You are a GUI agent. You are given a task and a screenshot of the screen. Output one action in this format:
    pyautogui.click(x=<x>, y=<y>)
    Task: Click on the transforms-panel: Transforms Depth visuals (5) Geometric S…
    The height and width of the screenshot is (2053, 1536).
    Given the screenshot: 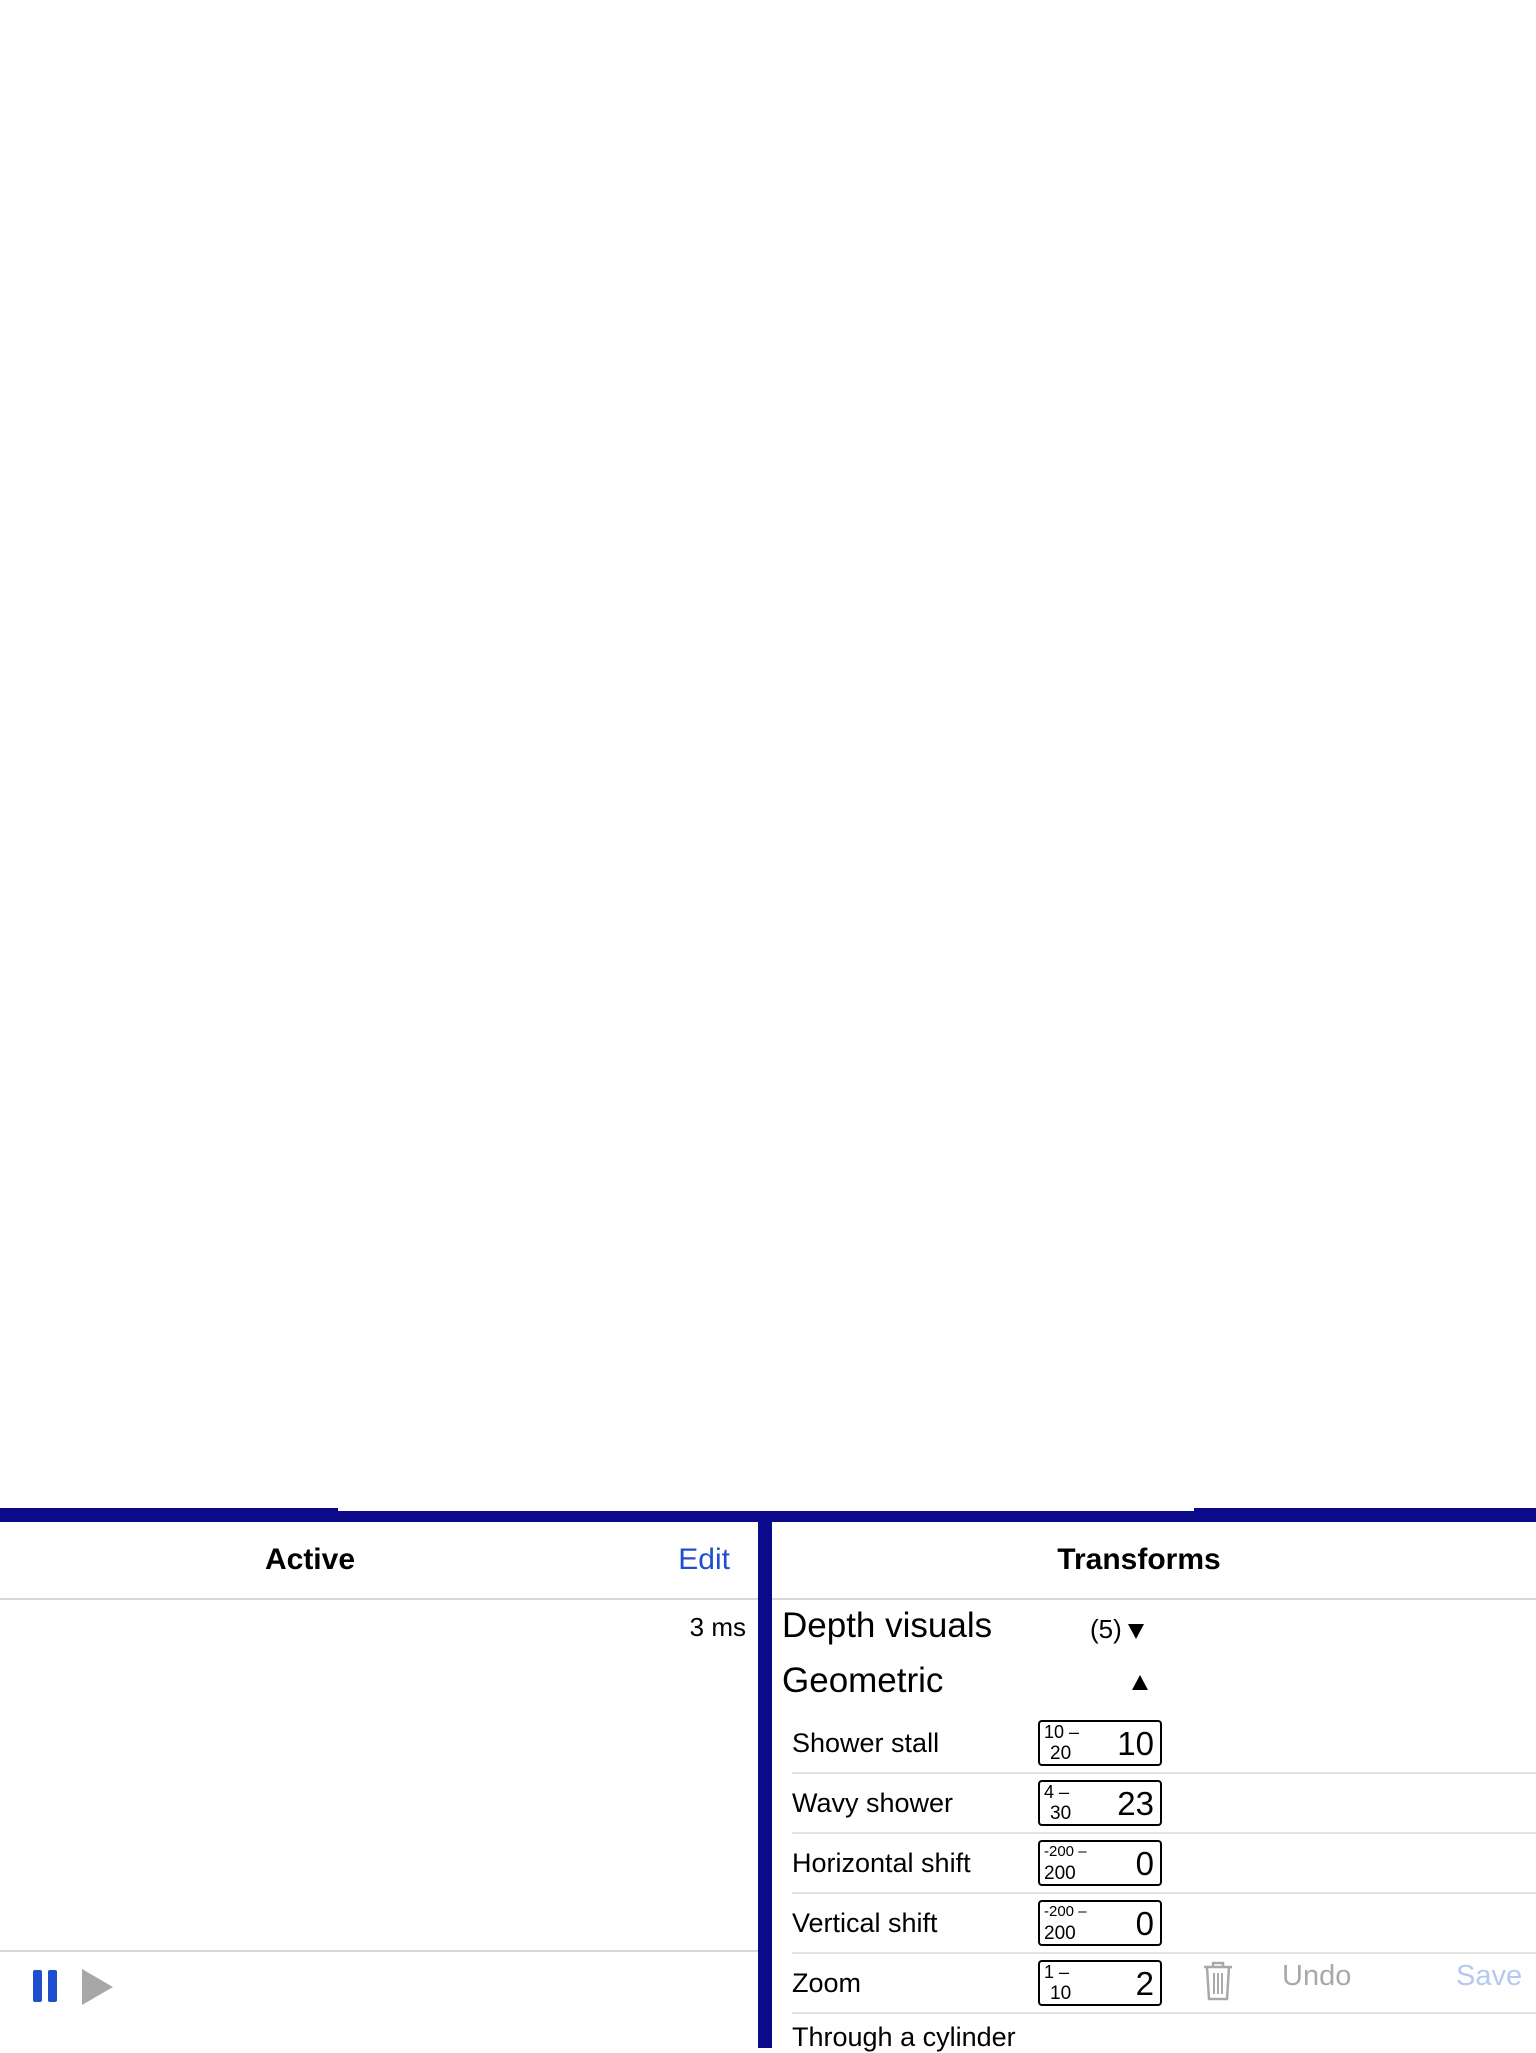 What is the action you would take?
    pyautogui.click(x=1154, y=1787)
    